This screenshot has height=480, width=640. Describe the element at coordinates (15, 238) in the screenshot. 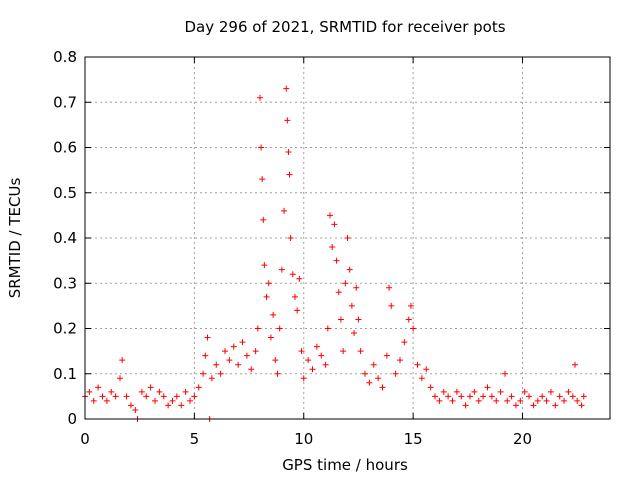

I see `y-axis-label: SRMTID / TECUs` at that location.